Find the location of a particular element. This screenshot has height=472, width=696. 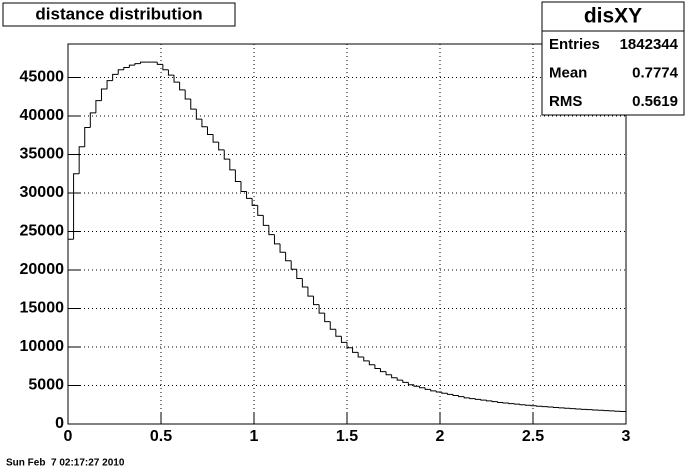

x-tick-label: 0.5 is located at coordinates (161, 436).